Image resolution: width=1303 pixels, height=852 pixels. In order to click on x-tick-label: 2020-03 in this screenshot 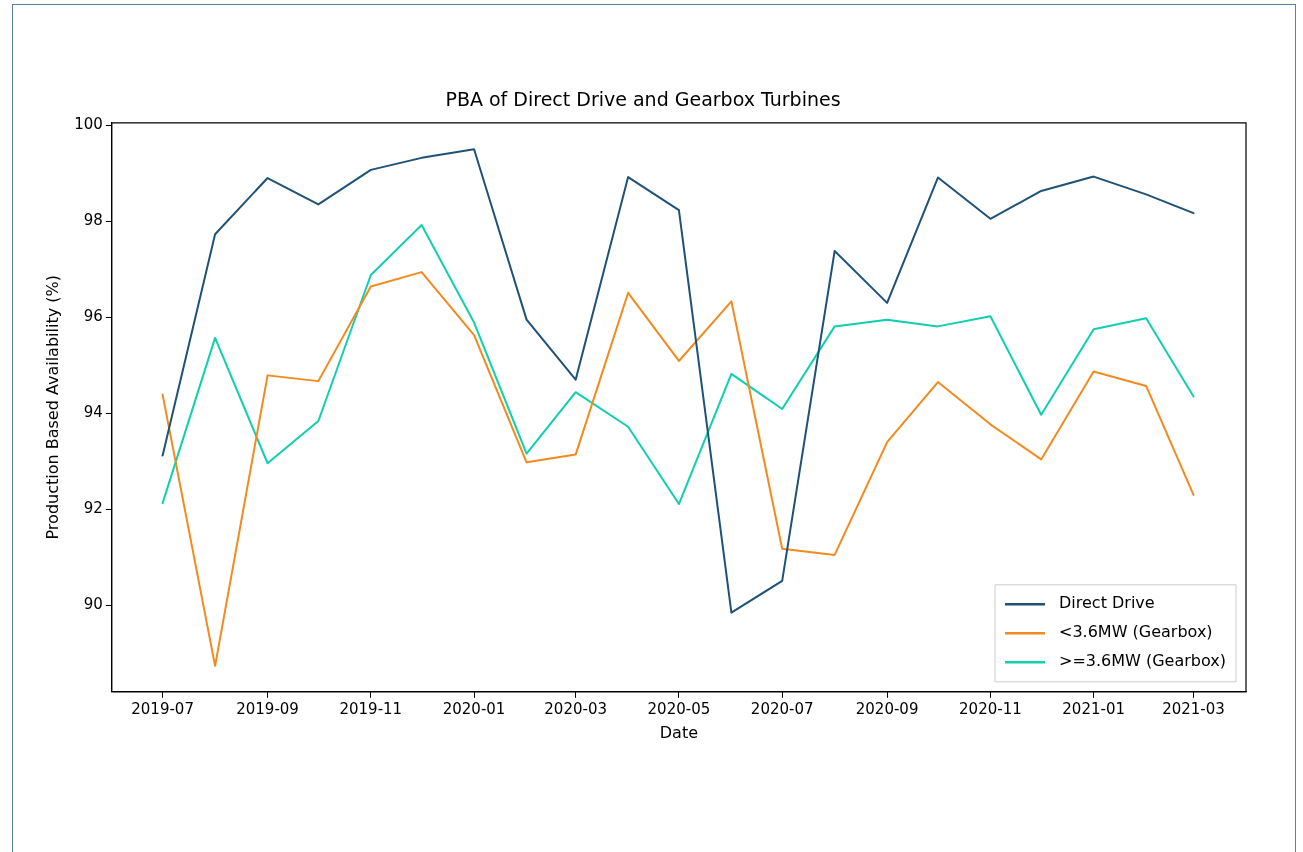, I will do `click(575, 708)`.